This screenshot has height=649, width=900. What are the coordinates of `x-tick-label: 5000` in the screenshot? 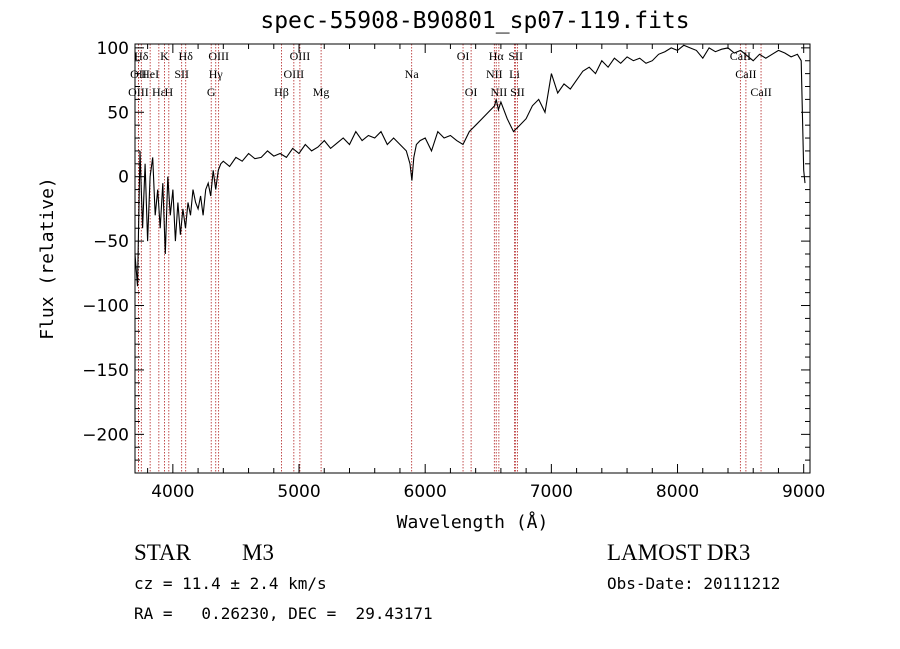 It's located at (298, 492).